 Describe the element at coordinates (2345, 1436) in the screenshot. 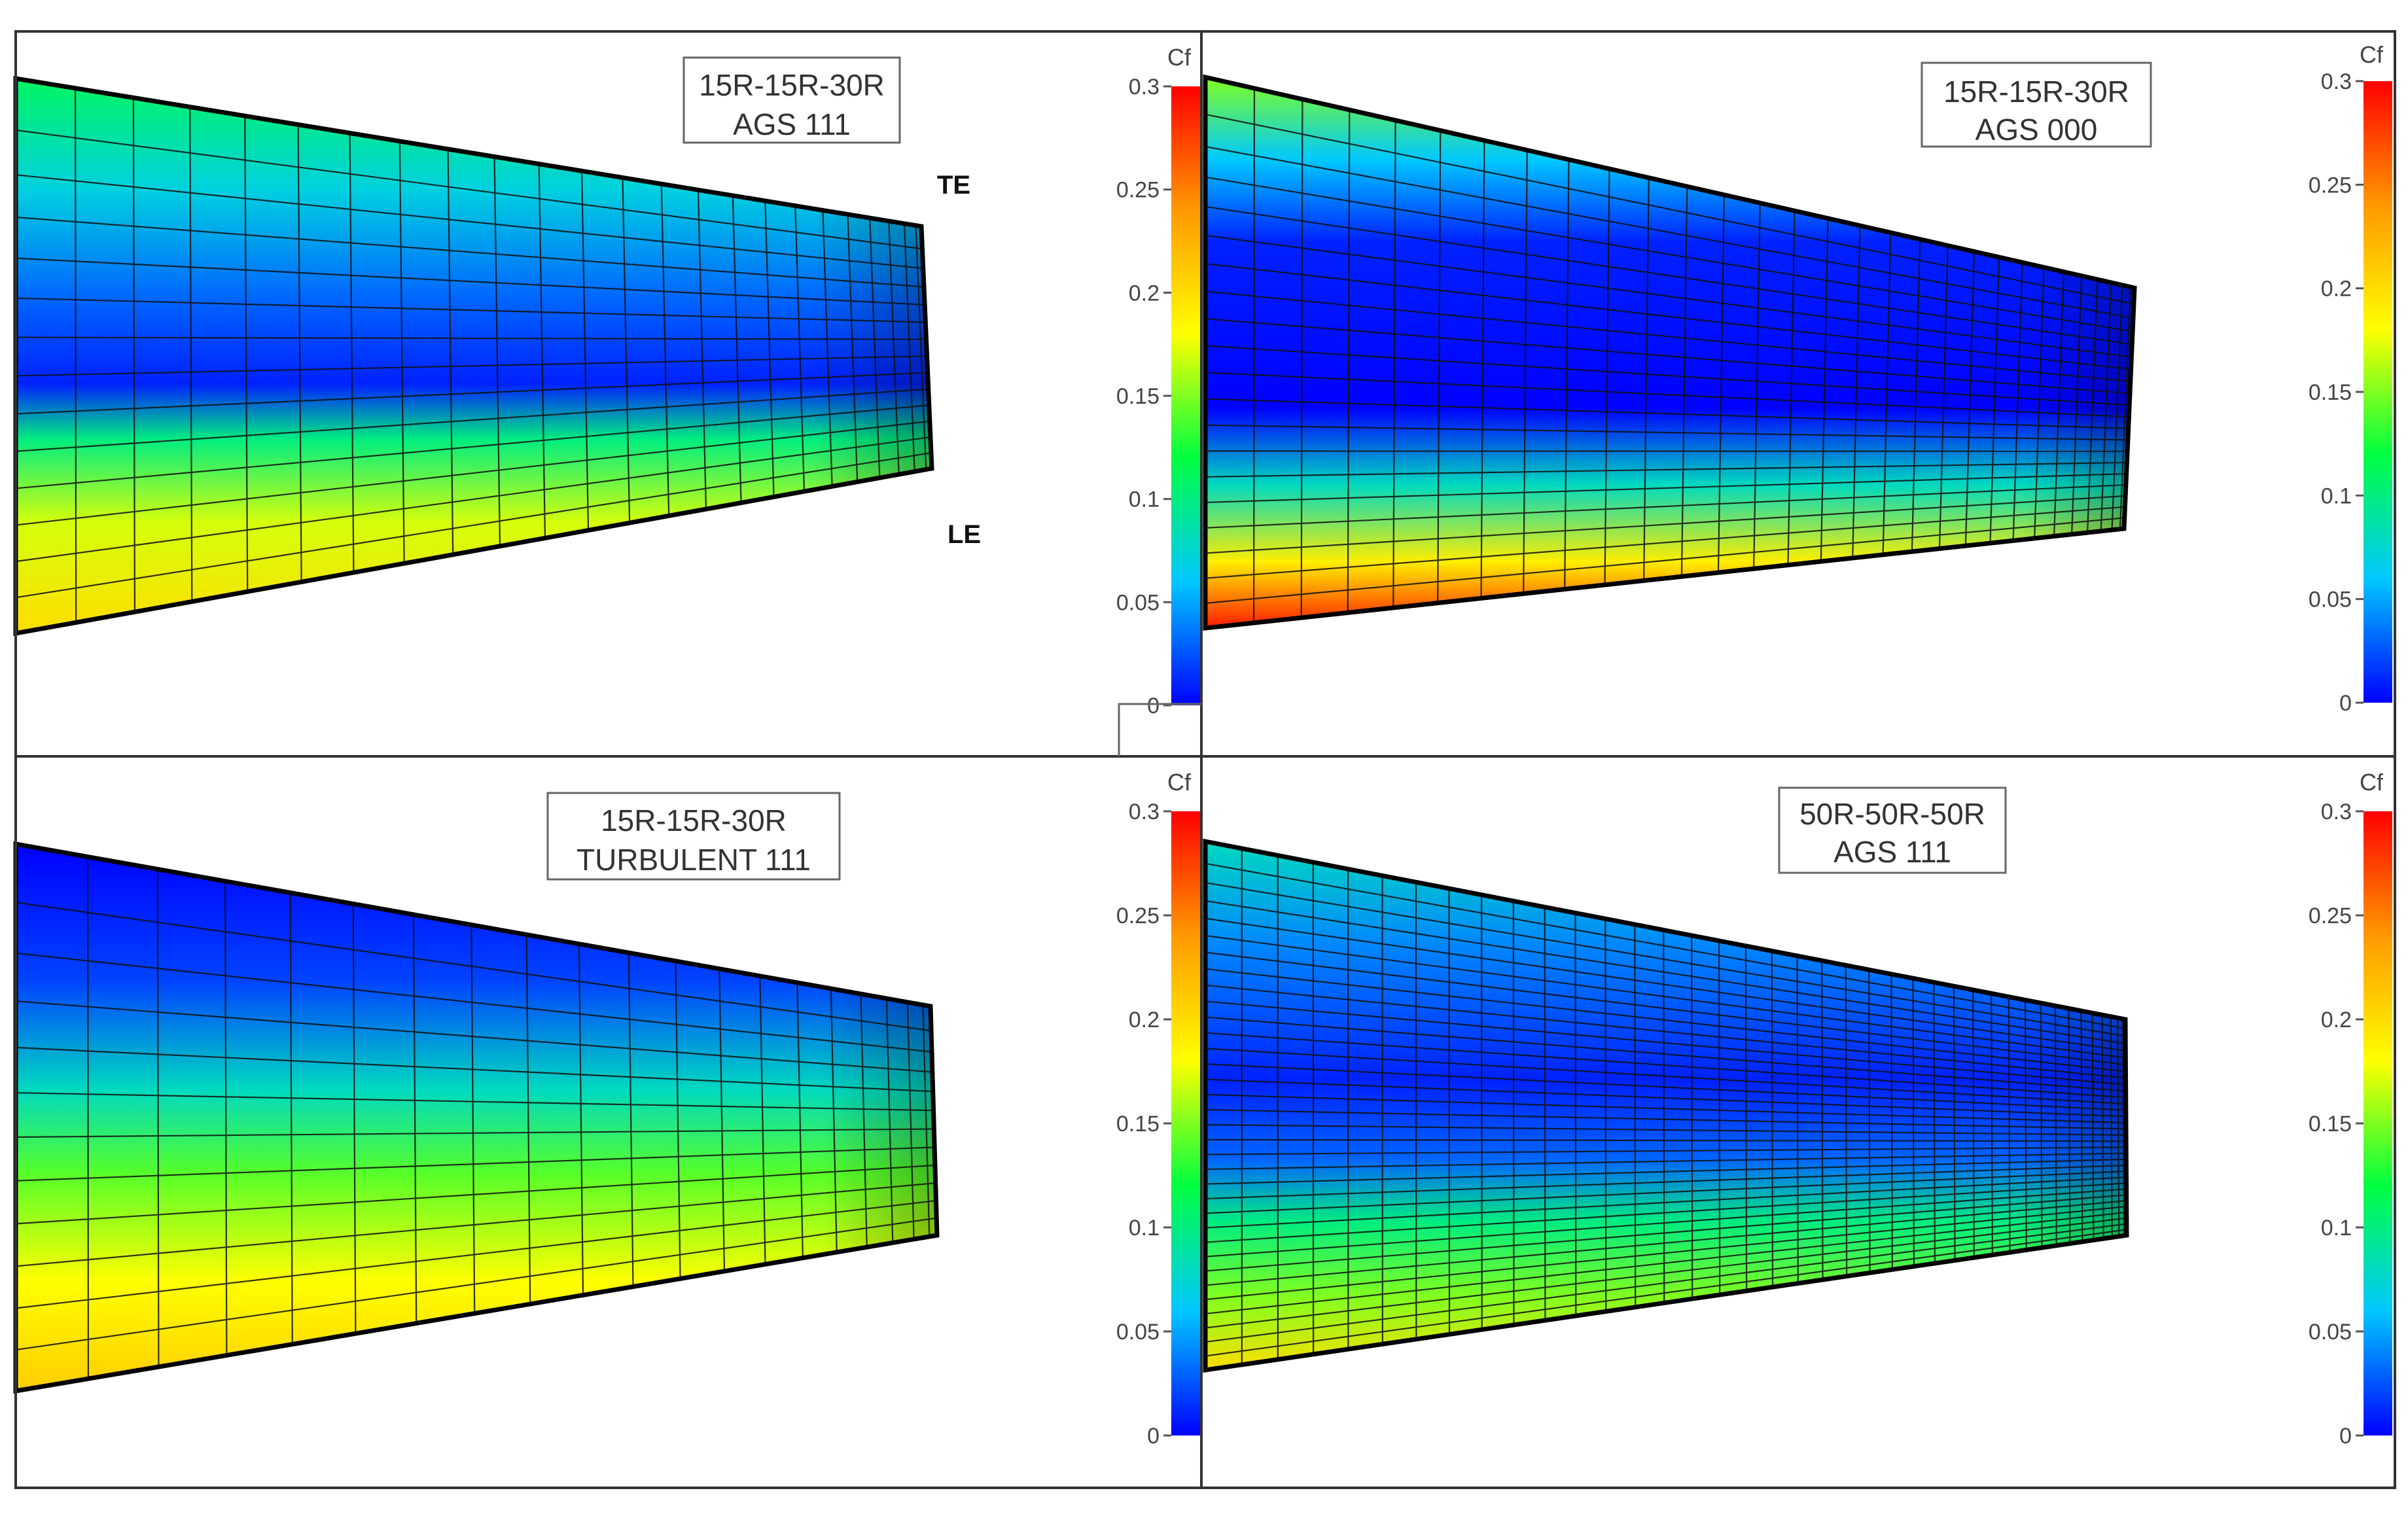

I see `colorbar-tick-label: 0` at that location.